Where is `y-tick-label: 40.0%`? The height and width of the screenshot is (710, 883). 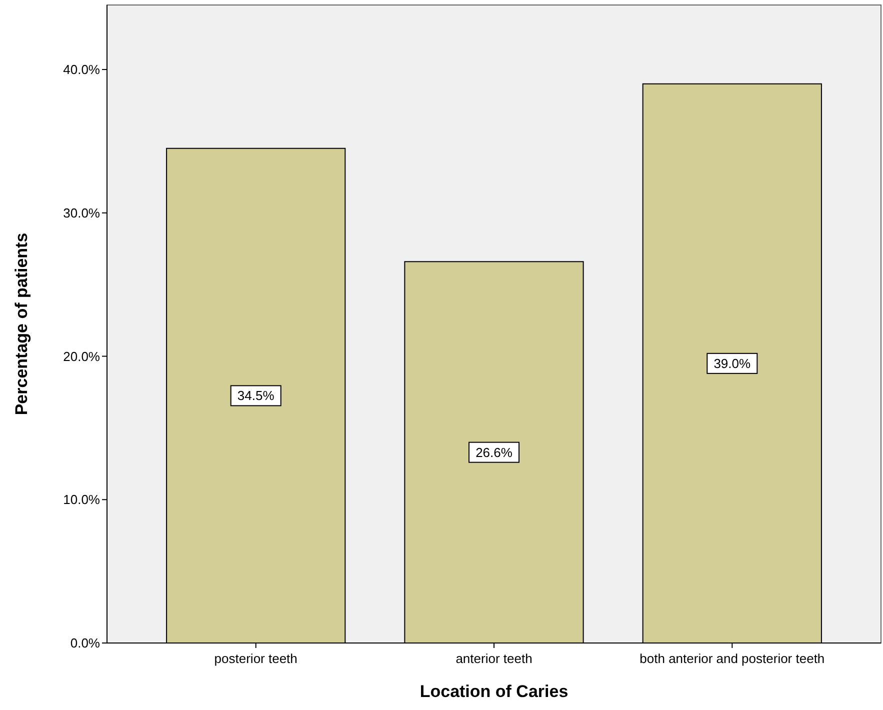
y-tick-label: 40.0% is located at coordinates (81, 70).